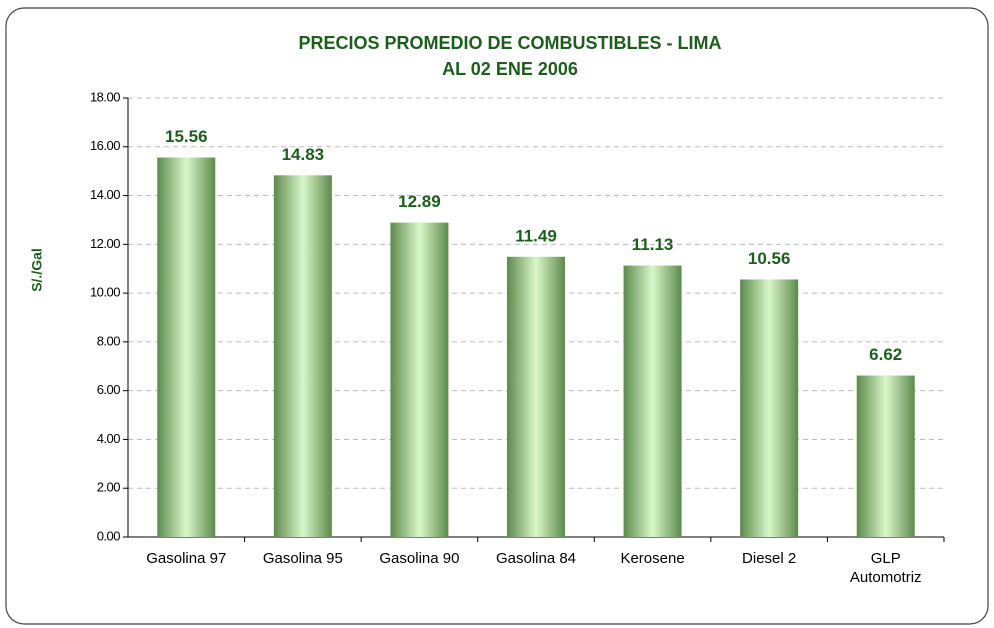 The width and height of the screenshot is (994, 628). I want to click on chart-subtitle: AL 02 ENE 2006, so click(510, 69).